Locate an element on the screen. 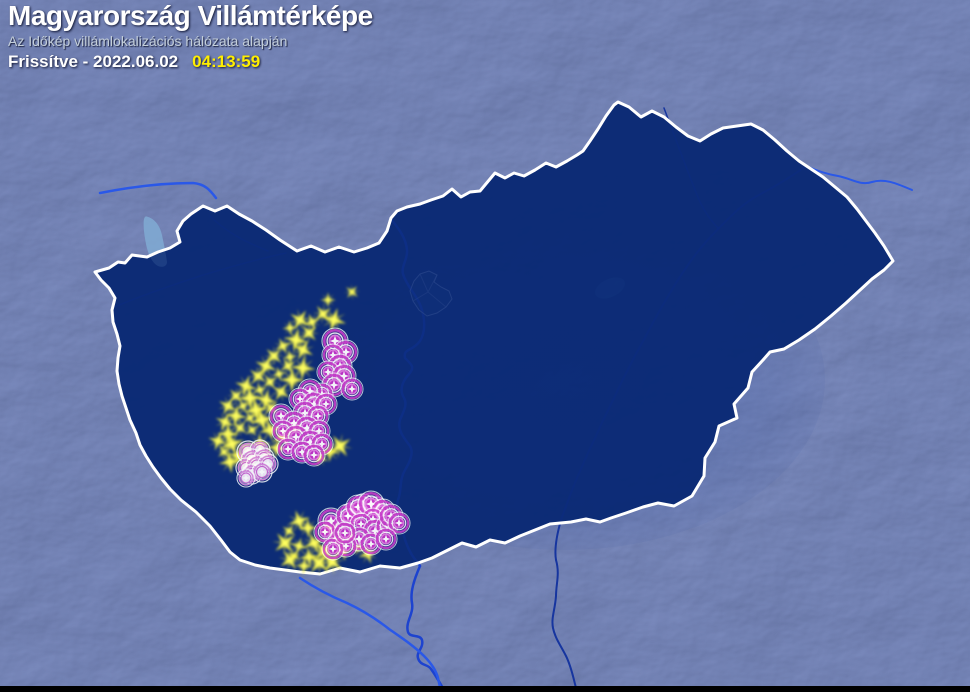  updated-line: Frissítve - 2022.06.02 04:13:59 is located at coordinates (190, 62).